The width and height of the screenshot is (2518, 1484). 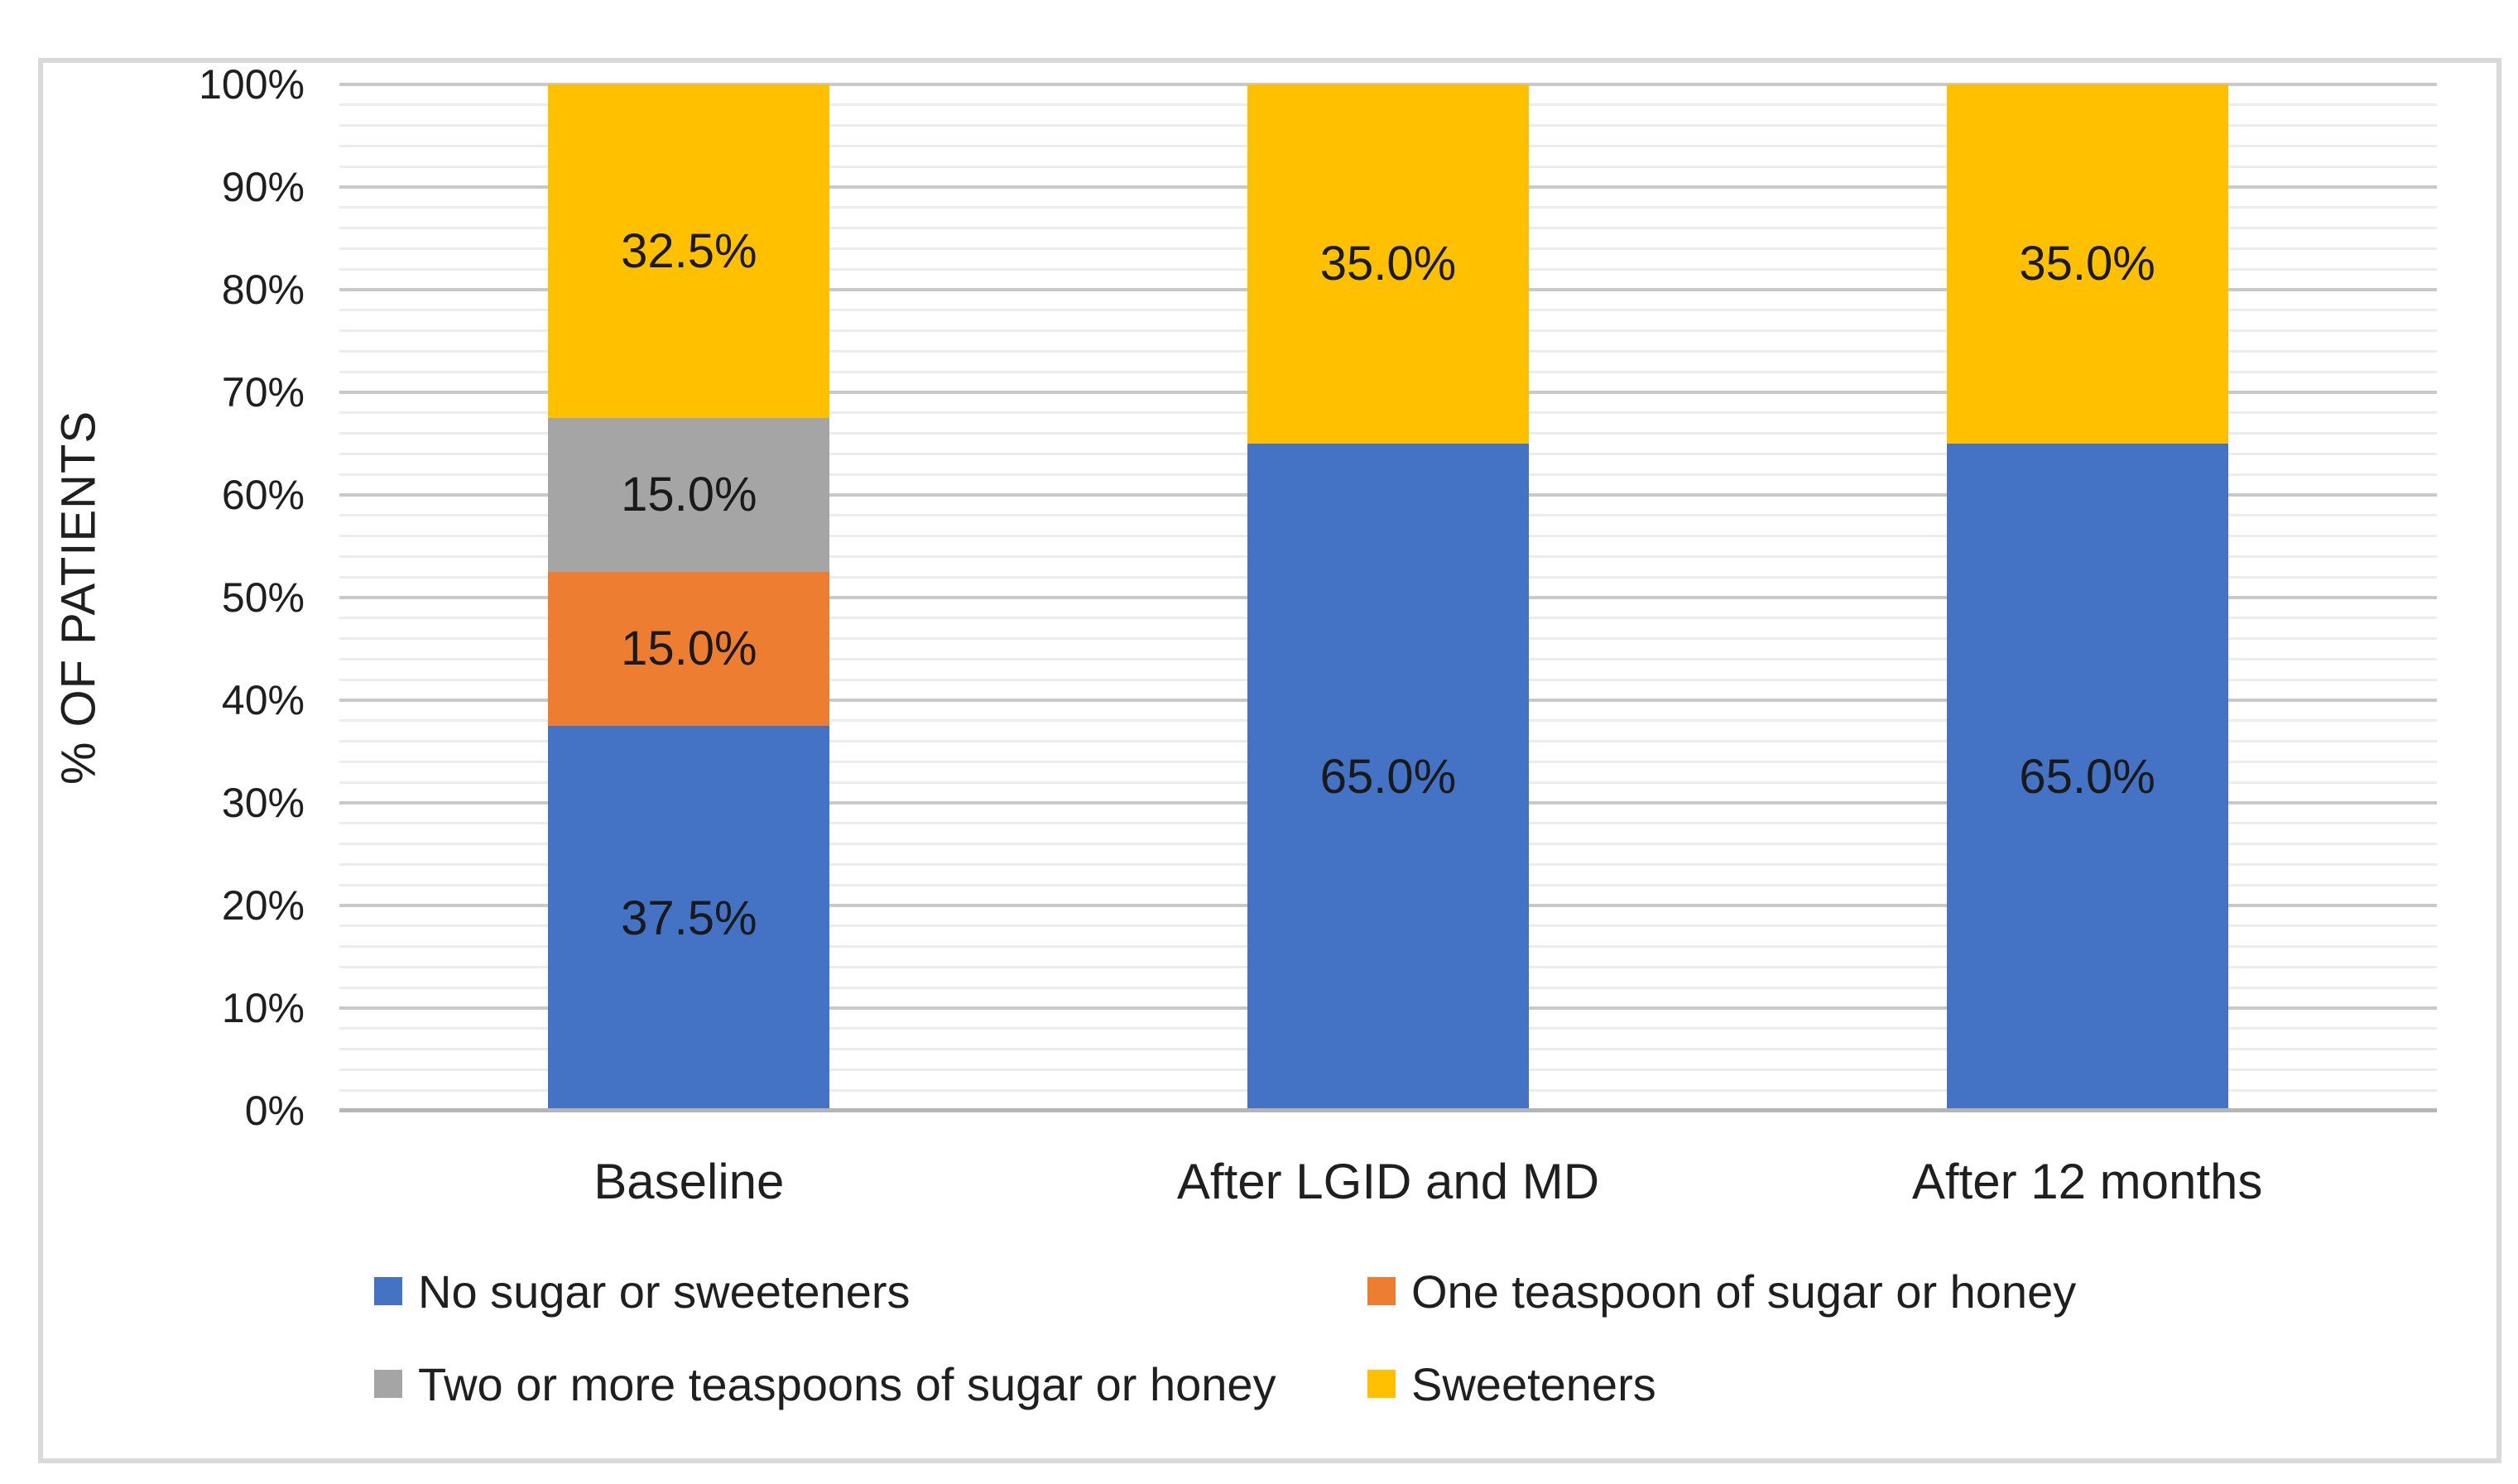 I want to click on legend-item: Sweeteners, so click(x=1511, y=1383).